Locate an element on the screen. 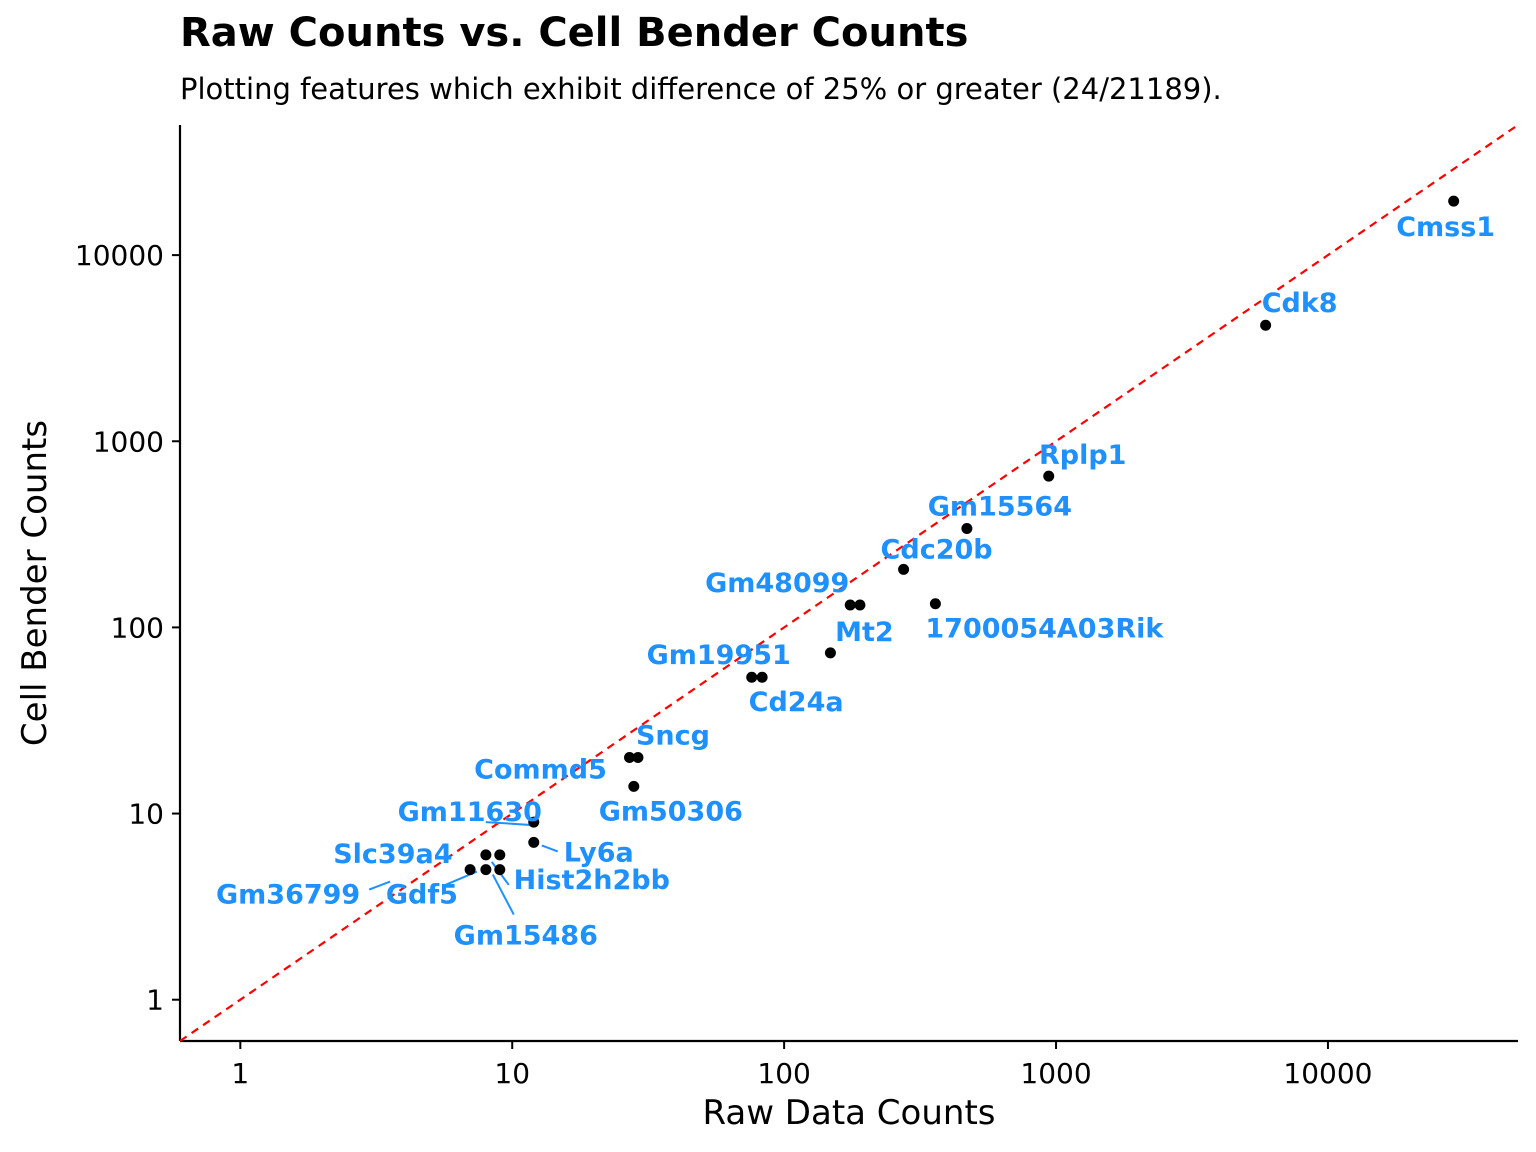 The width and height of the screenshot is (1536, 1152). gene-label: Gm36799 is located at coordinates (288, 895).